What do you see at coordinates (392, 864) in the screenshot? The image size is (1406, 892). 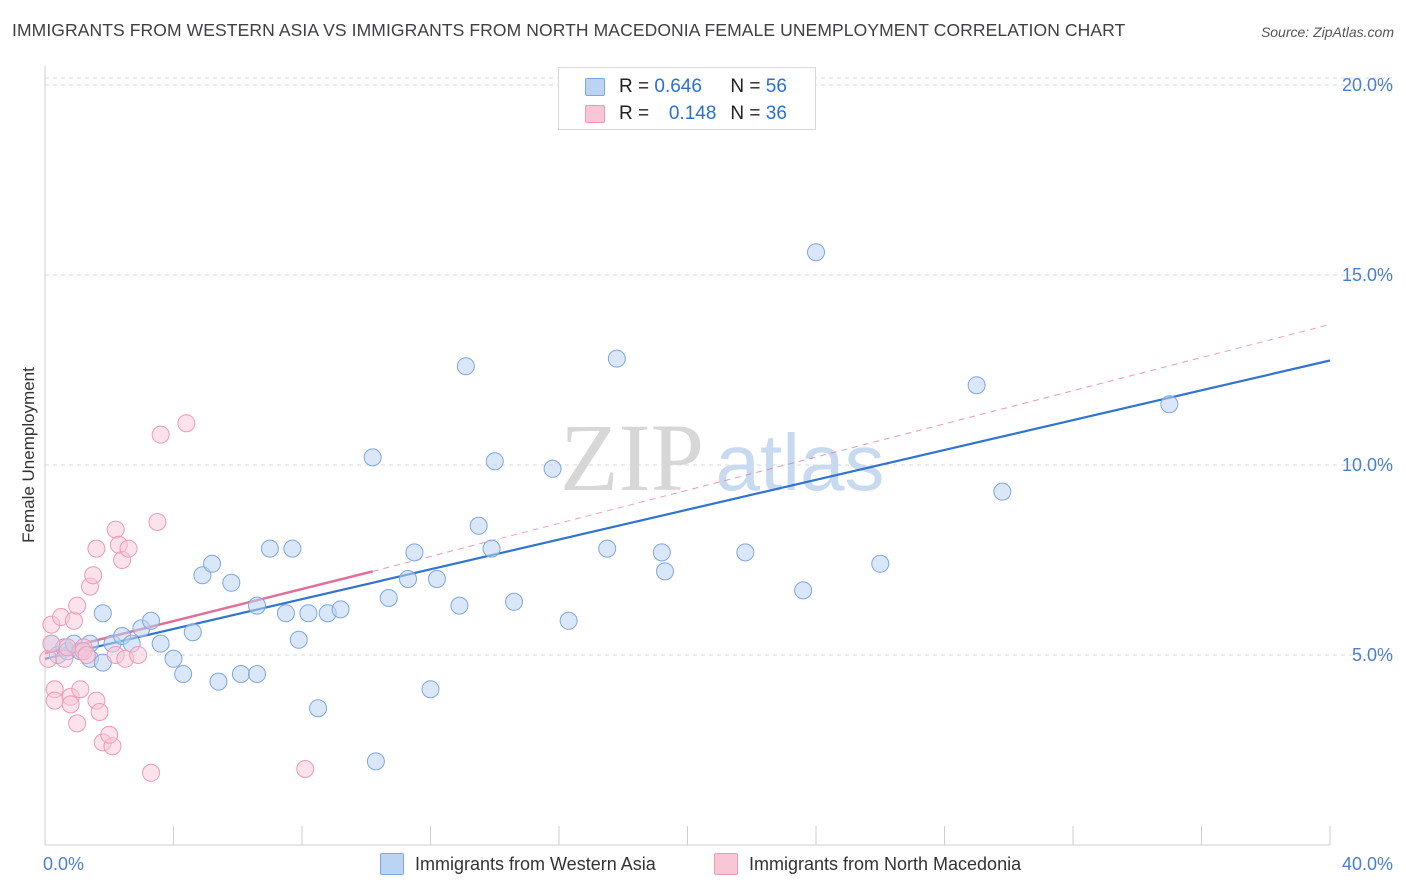 I see `series-swatch-blue` at bounding box center [392, 864].